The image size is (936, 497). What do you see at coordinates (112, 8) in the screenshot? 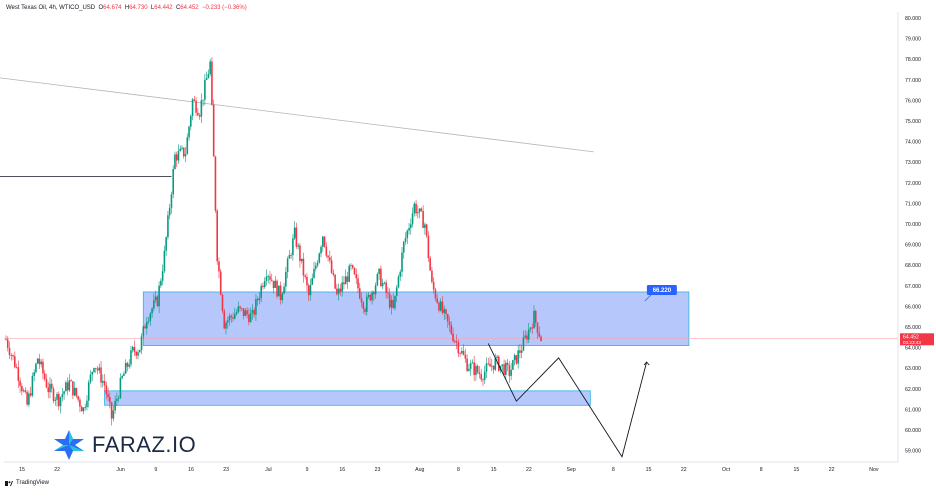
I see `open-value: 64.674` at bounding box center [112, 8].